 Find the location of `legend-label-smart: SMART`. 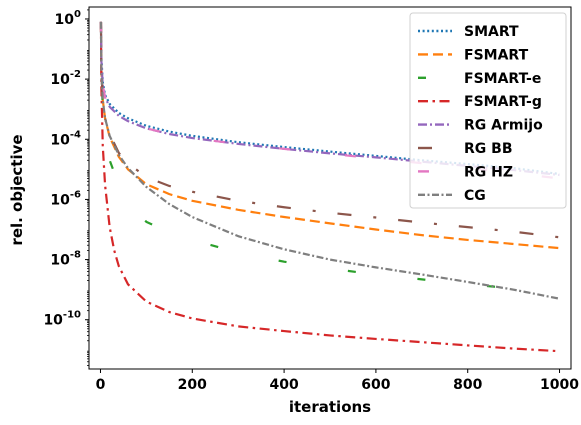

legend-label-smart: SMART is located at coordinates (491, 32).